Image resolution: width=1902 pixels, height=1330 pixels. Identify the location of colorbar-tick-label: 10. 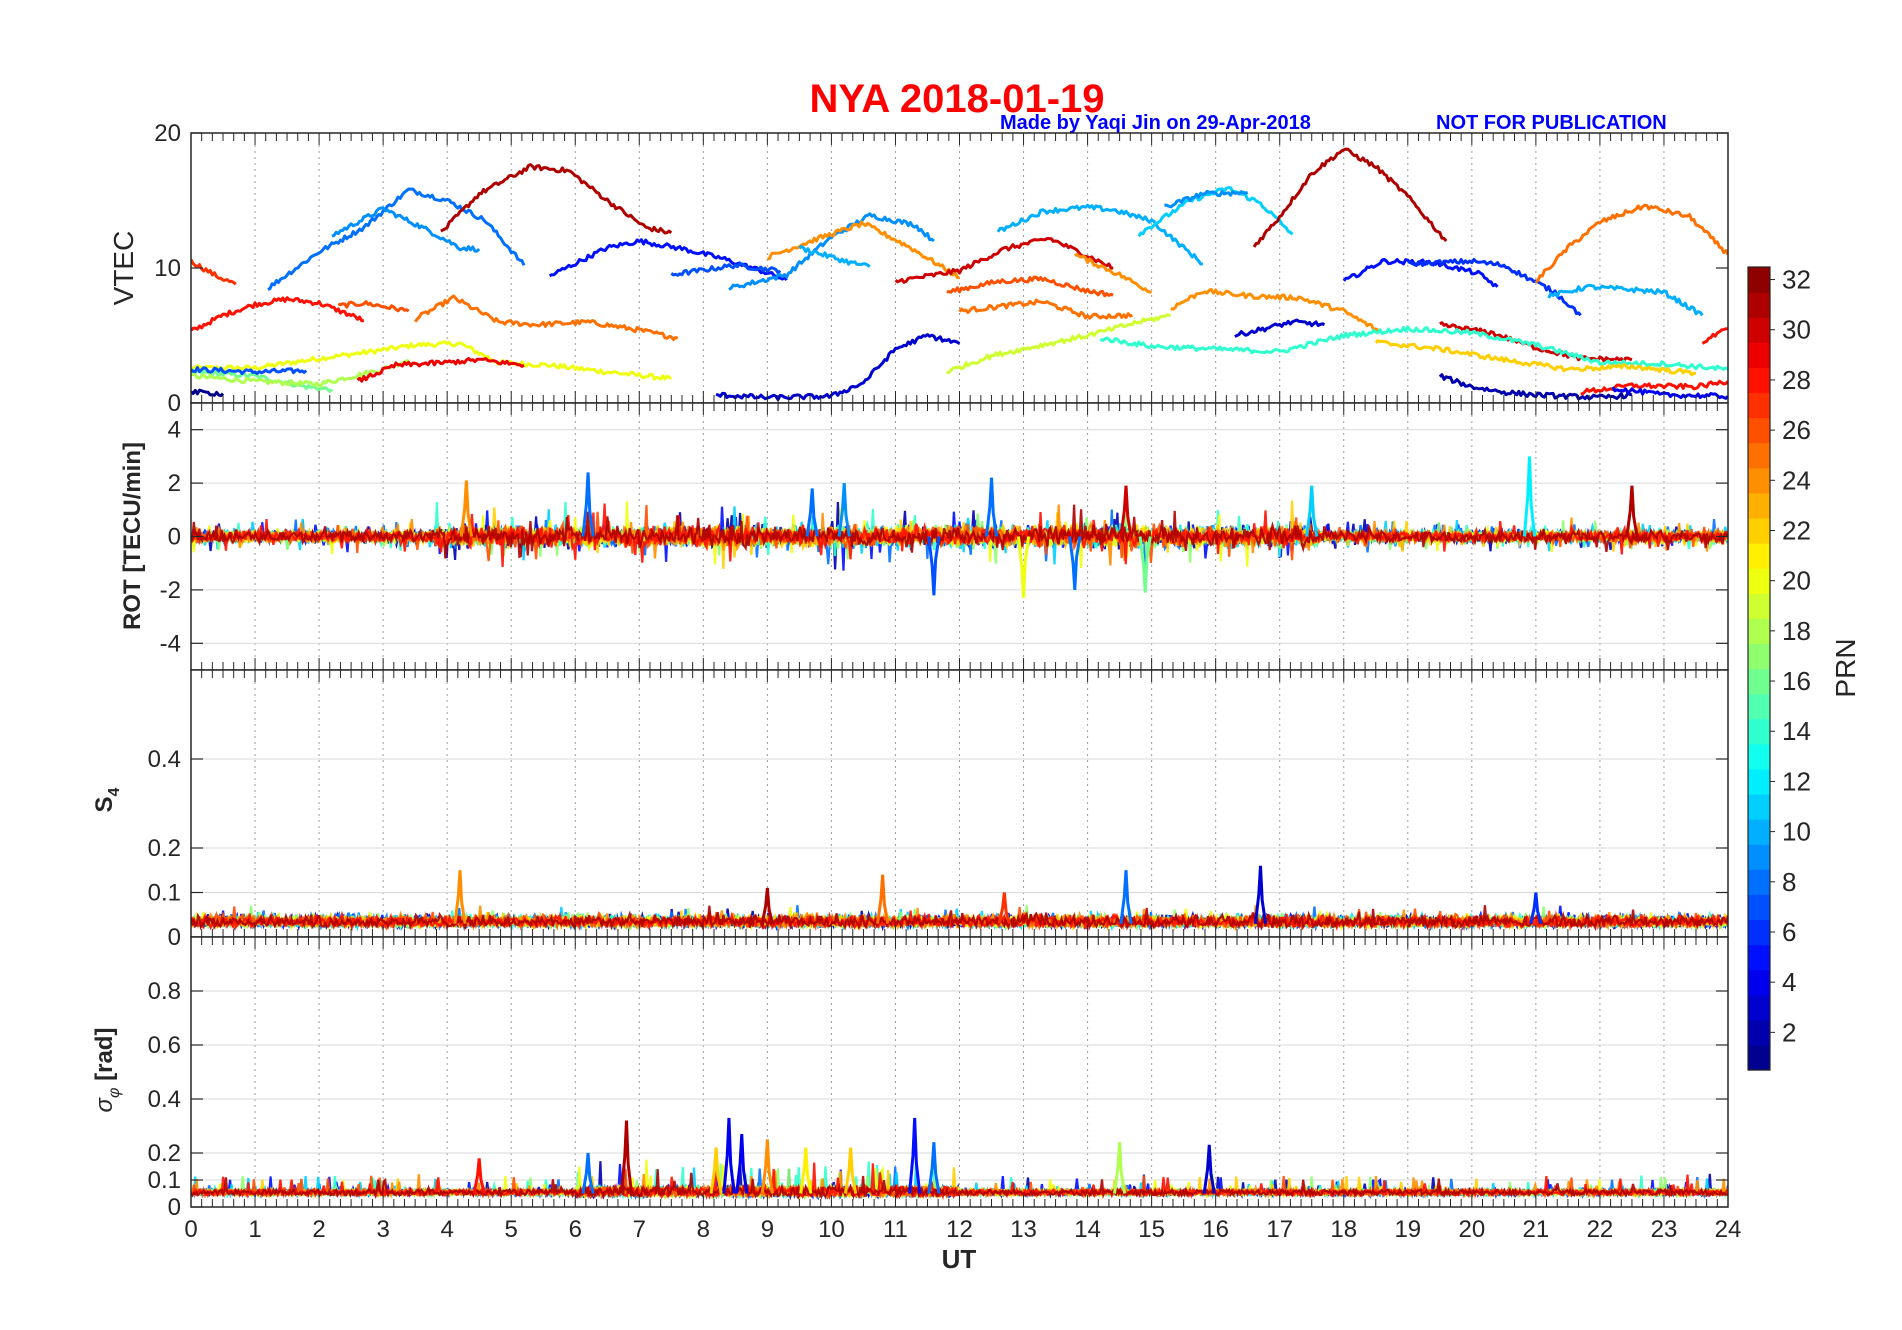
(1796, 832).